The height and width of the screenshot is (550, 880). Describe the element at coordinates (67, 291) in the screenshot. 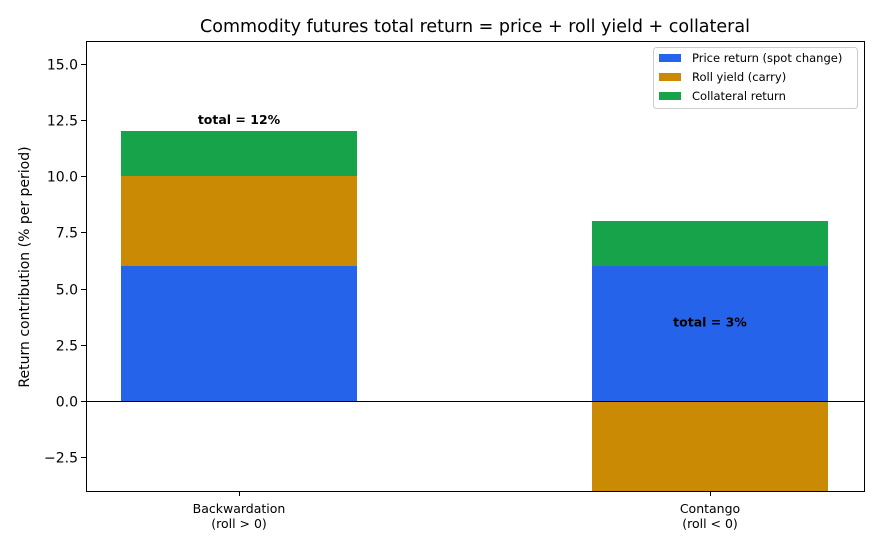

I see `y-tick-label: 5.0` at that location.